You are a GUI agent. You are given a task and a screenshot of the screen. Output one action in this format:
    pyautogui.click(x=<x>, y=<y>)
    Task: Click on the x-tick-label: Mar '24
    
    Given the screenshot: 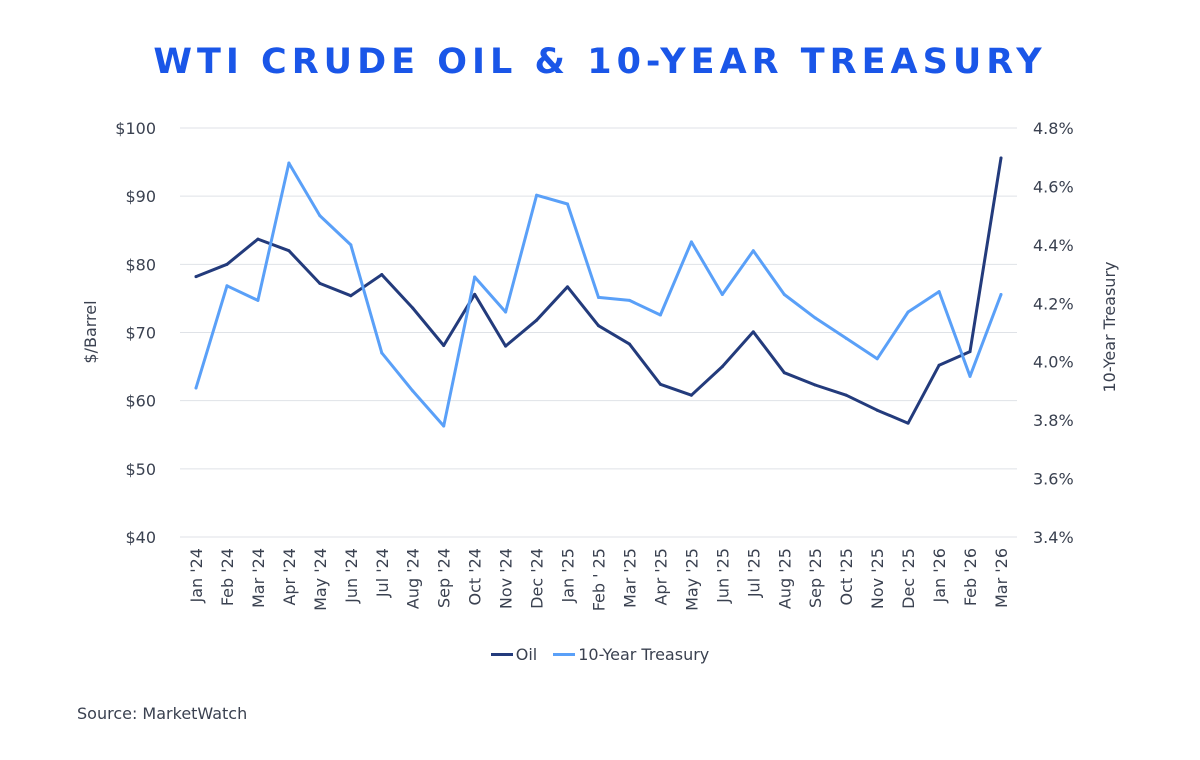 What is the action you would take?
    pyautogui.click(x=258, y=578)
    